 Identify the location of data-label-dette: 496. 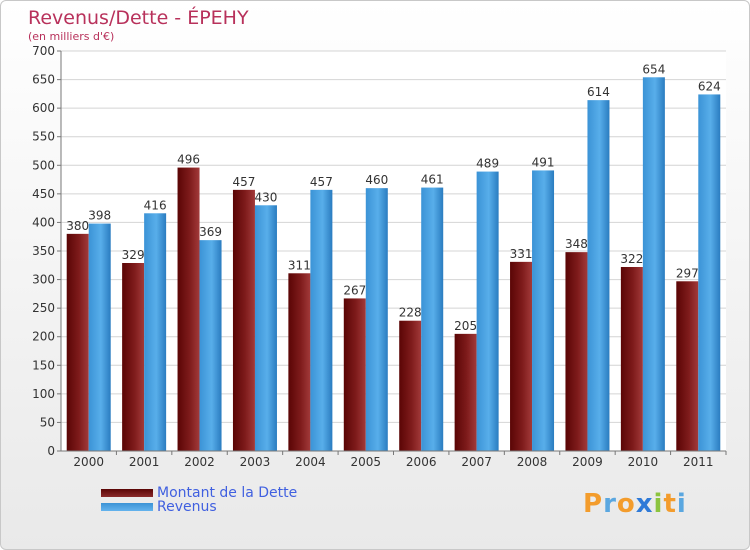
(188, 160).